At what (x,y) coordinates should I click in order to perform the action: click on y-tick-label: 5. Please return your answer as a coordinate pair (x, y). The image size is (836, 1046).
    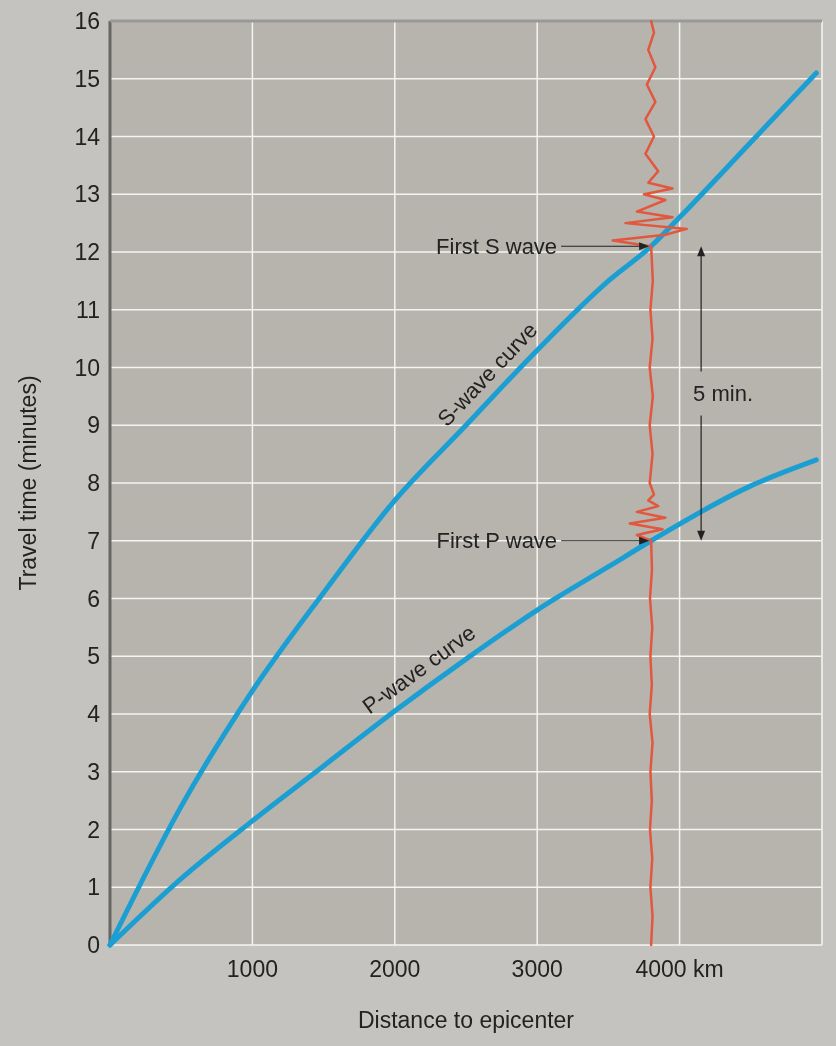
    Looking at the image, I should click on (93, 656).